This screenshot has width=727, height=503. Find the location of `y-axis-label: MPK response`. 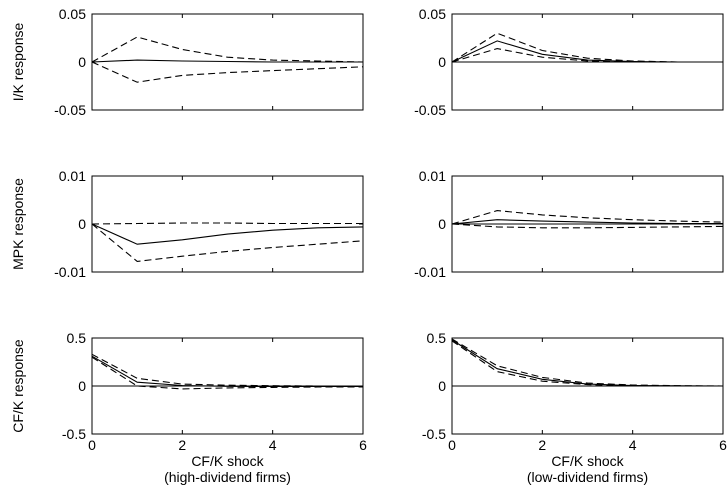

y-axis-label: MPK response is located at coordinates (18, 224).